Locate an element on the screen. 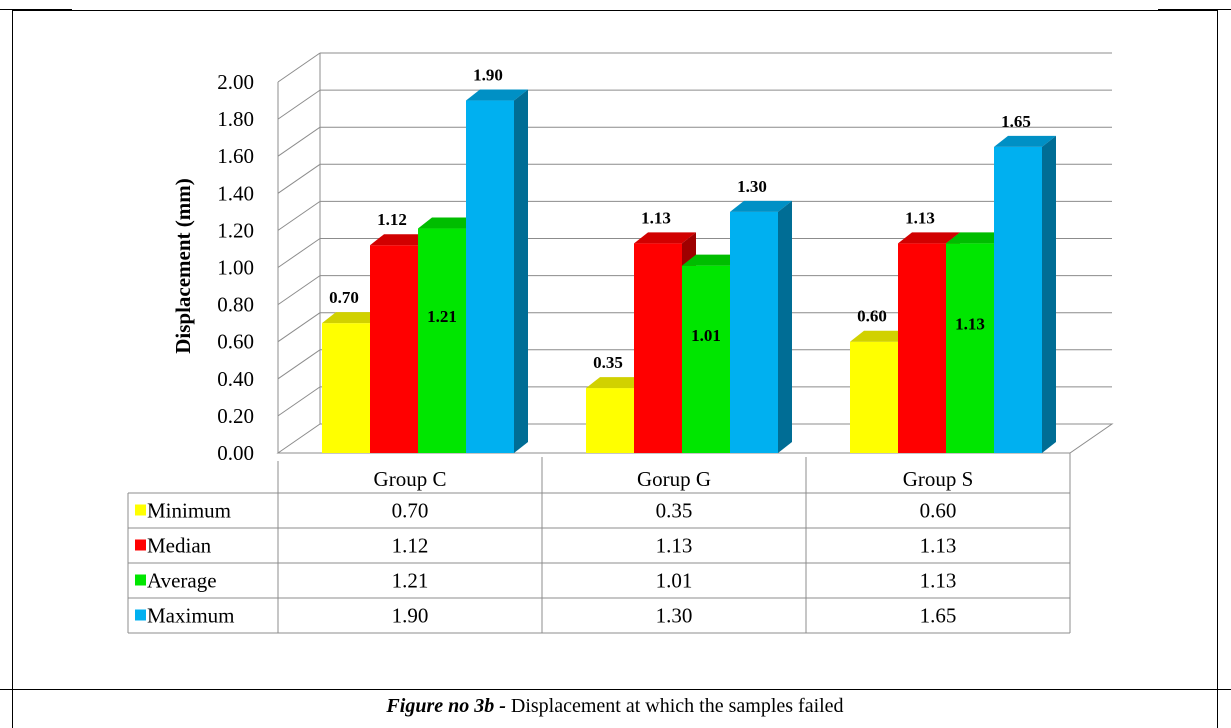  y-tick-label: 1.20 is located at coordinates (235, 230).